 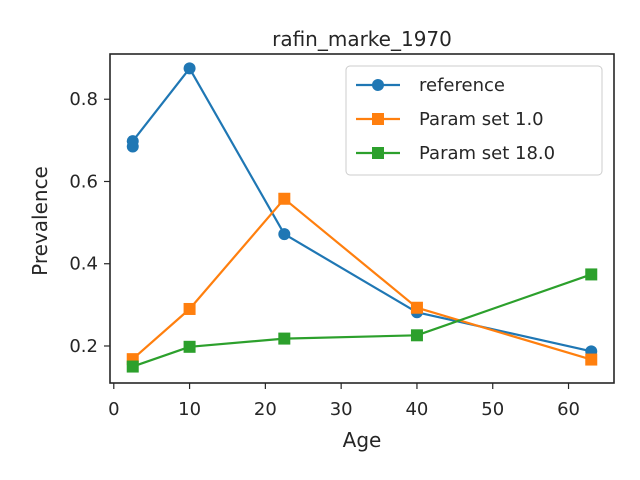 I want to click on legend-label: Param set 18.0, so click(x=487, y=153).